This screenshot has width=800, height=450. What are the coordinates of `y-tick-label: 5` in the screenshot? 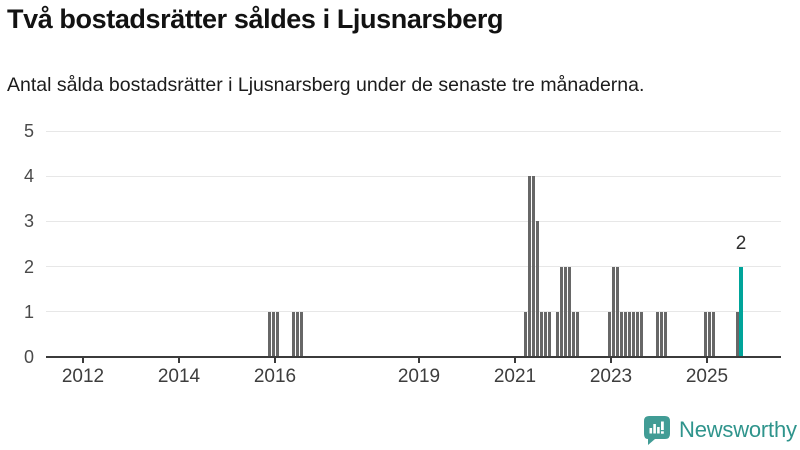 It's located at (28, 131).